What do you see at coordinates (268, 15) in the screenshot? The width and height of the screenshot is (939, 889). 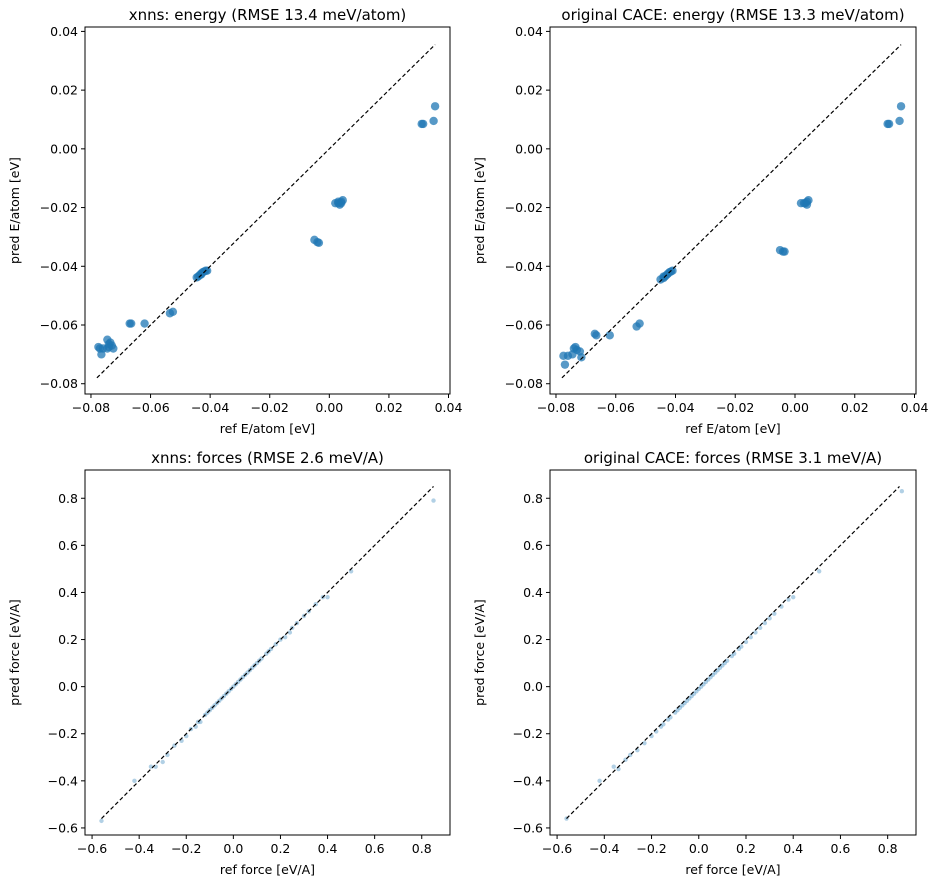 I see `chart-title: xnns: energy (RMSE 13.4 meV/atom)` at bounding box center [268, 15].